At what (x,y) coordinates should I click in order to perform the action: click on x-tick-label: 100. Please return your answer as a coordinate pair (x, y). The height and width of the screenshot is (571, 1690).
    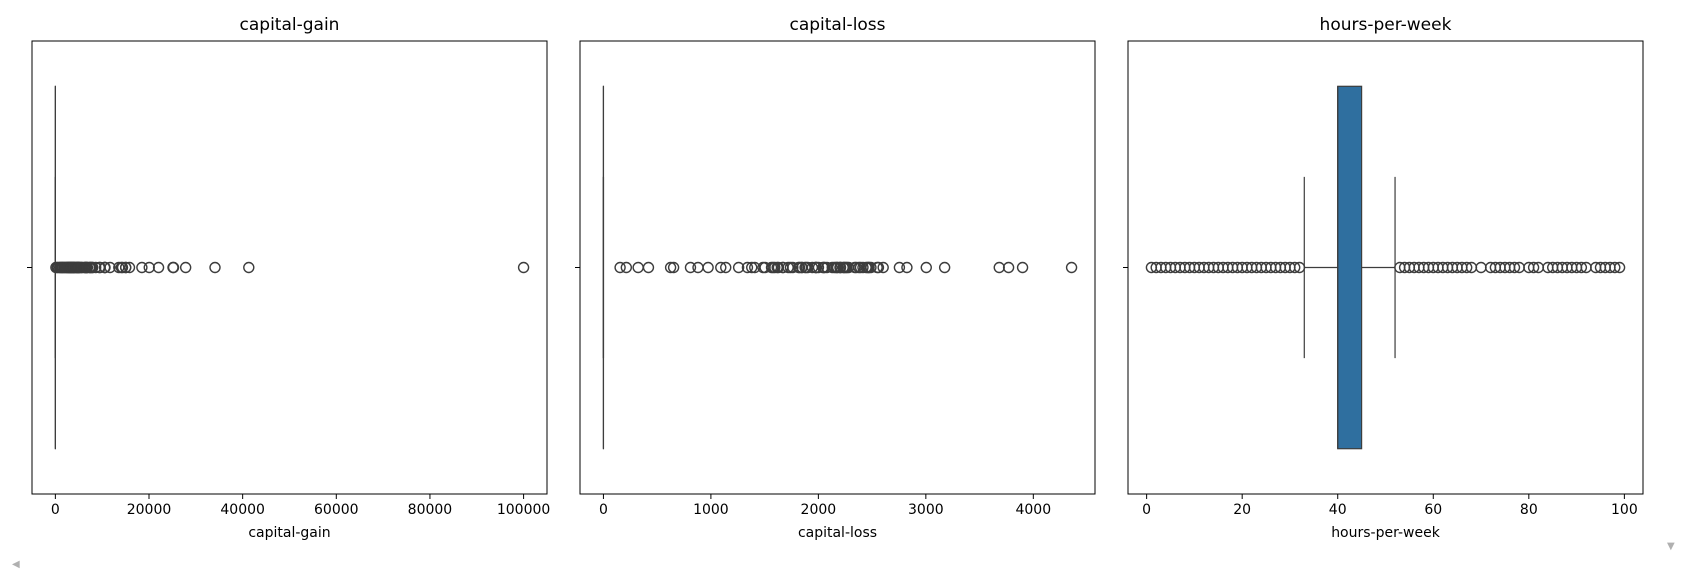
    Looking at the image, I should click on (1624, 510).